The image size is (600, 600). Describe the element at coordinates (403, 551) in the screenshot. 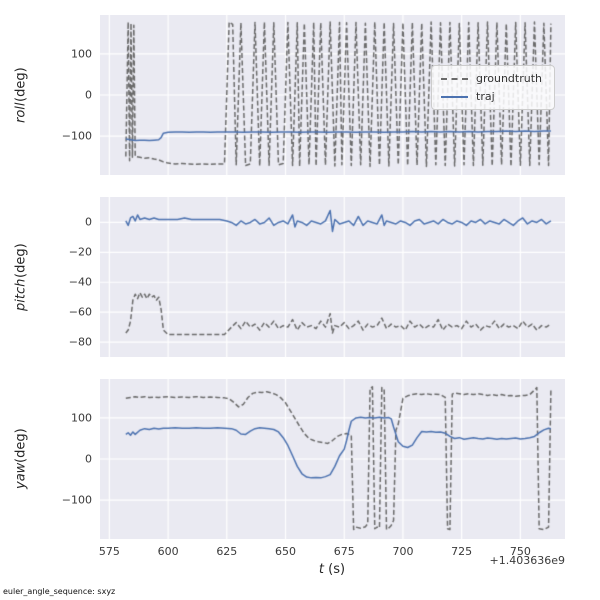

I see `x-tick-label: 700` at that location.